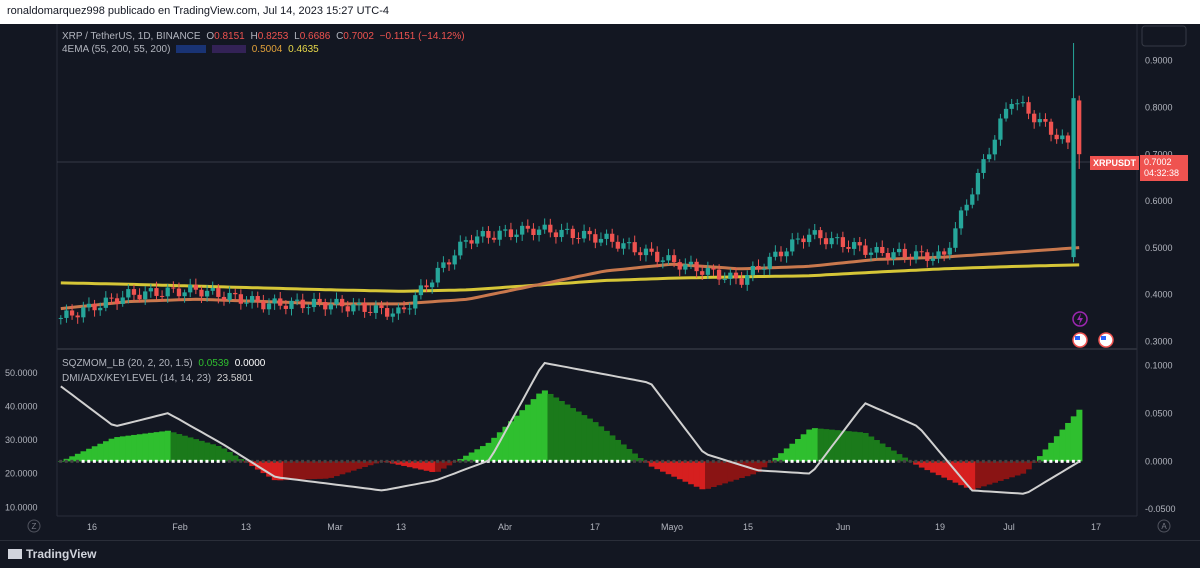  Describe the element at coordinates (1080, 319) in the screenshot. I see `flash-icon` at that location.